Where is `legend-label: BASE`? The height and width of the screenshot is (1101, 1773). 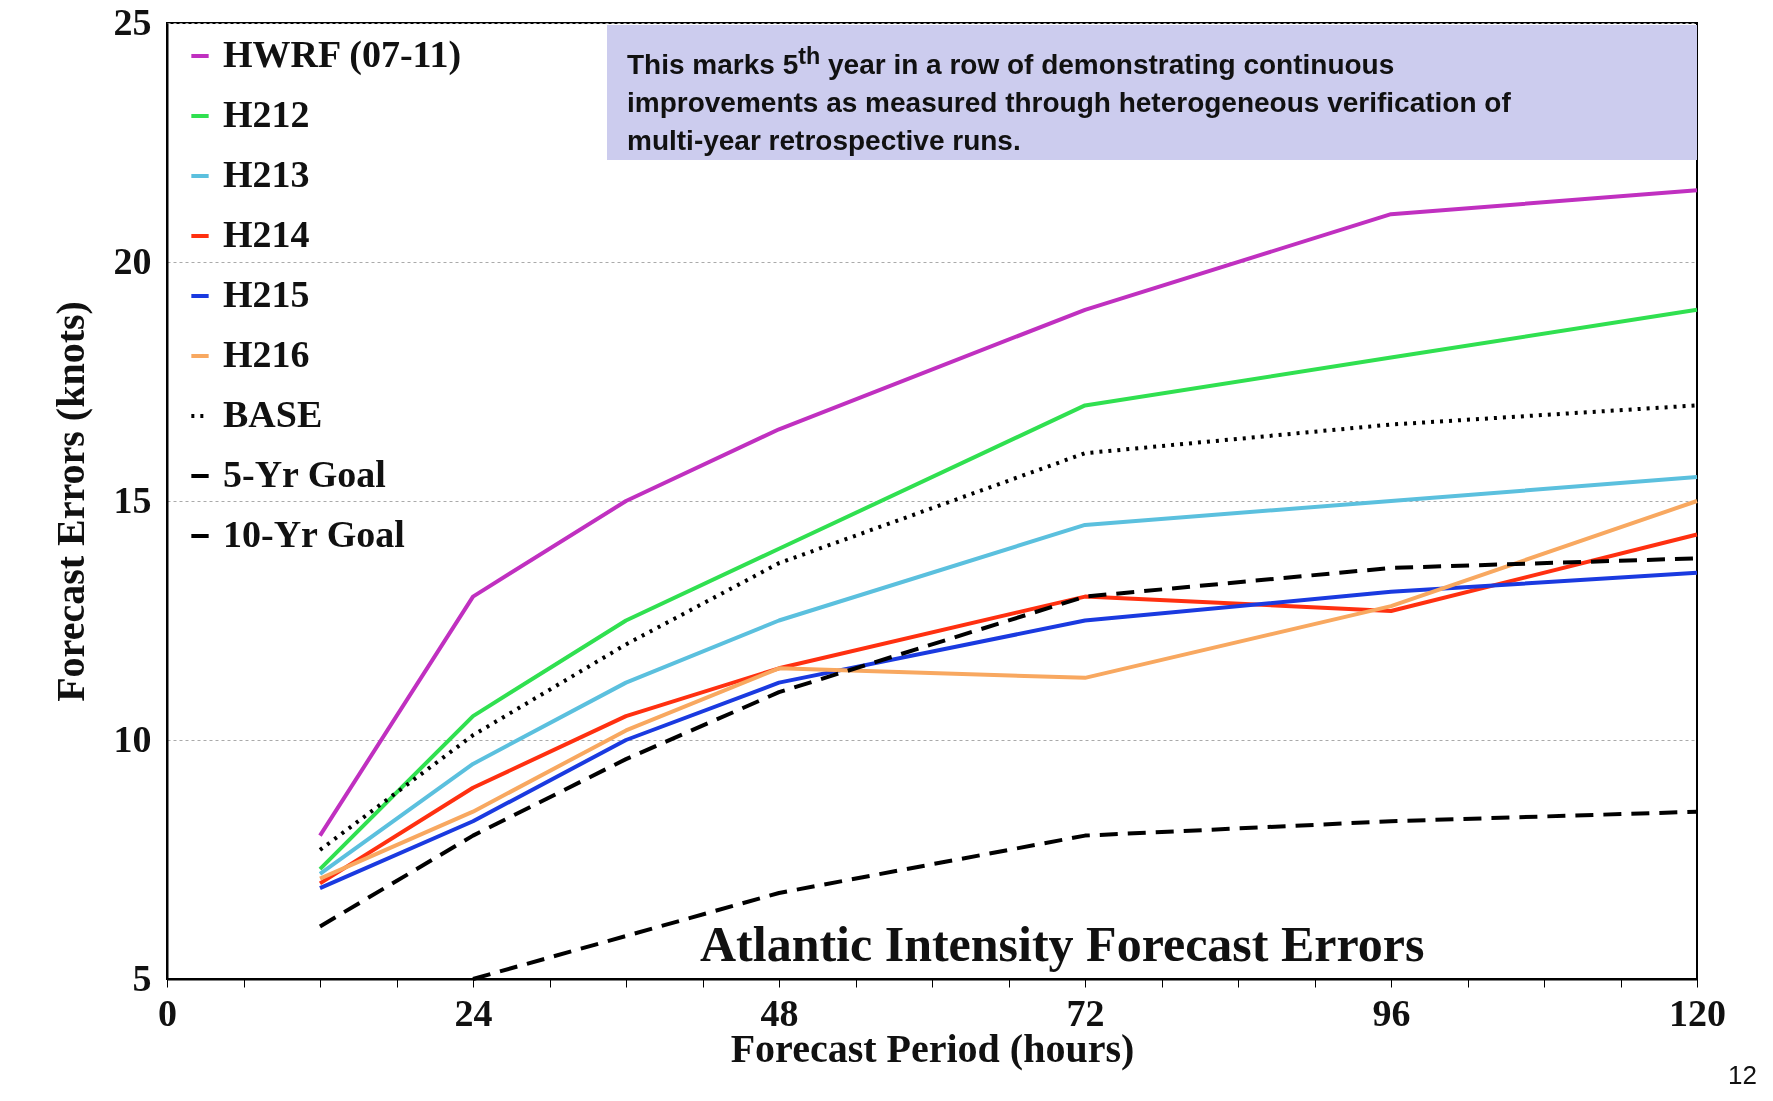 legend-label: BASE is located at coordinates (273, 414).